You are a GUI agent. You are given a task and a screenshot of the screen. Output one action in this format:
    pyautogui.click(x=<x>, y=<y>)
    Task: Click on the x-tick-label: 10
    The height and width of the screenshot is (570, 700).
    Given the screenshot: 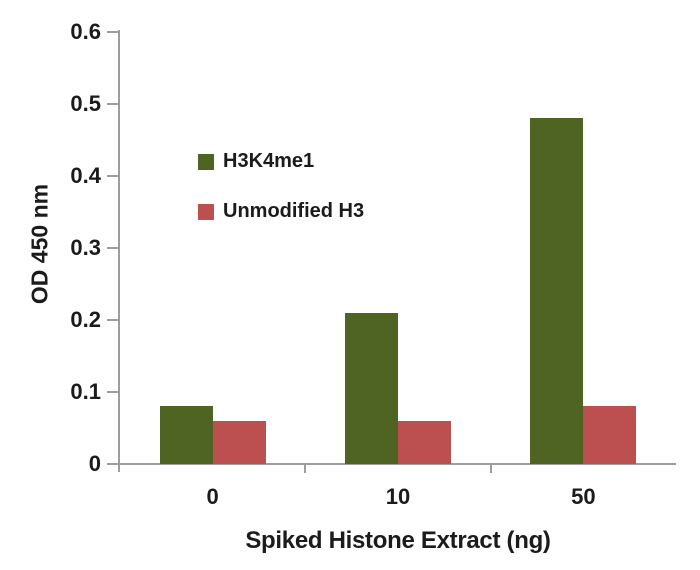 What is the action you would take?
    pyautogui.click(x=398, y=496)
    